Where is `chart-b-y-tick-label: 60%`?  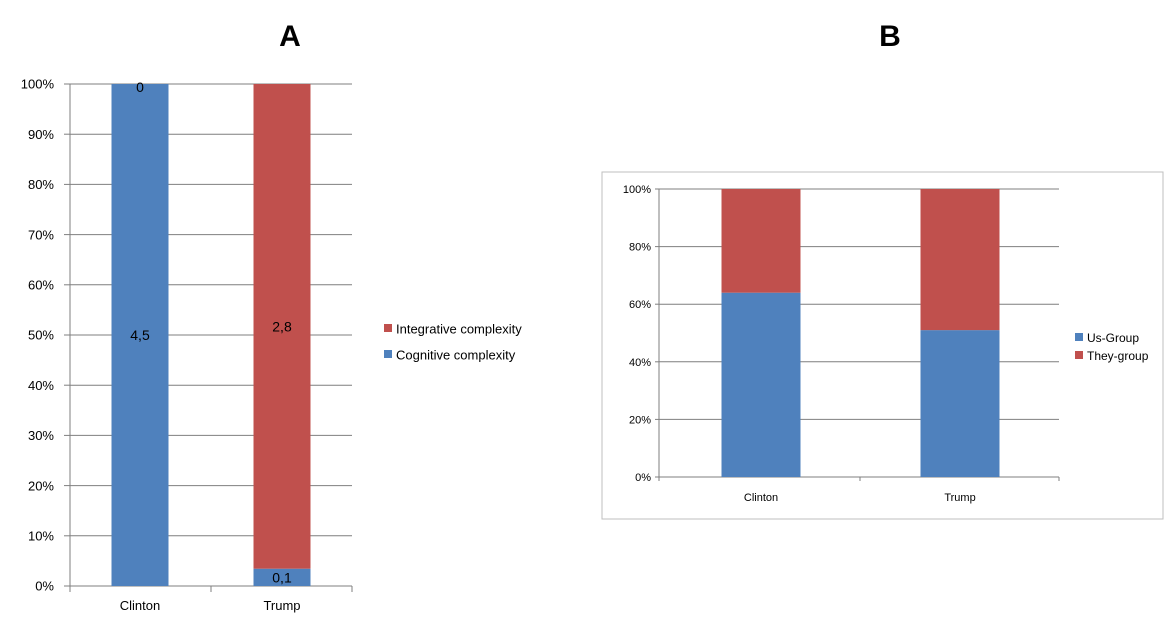 chart-b-y-tick-label: 60% is located at coordinates (640, 305).